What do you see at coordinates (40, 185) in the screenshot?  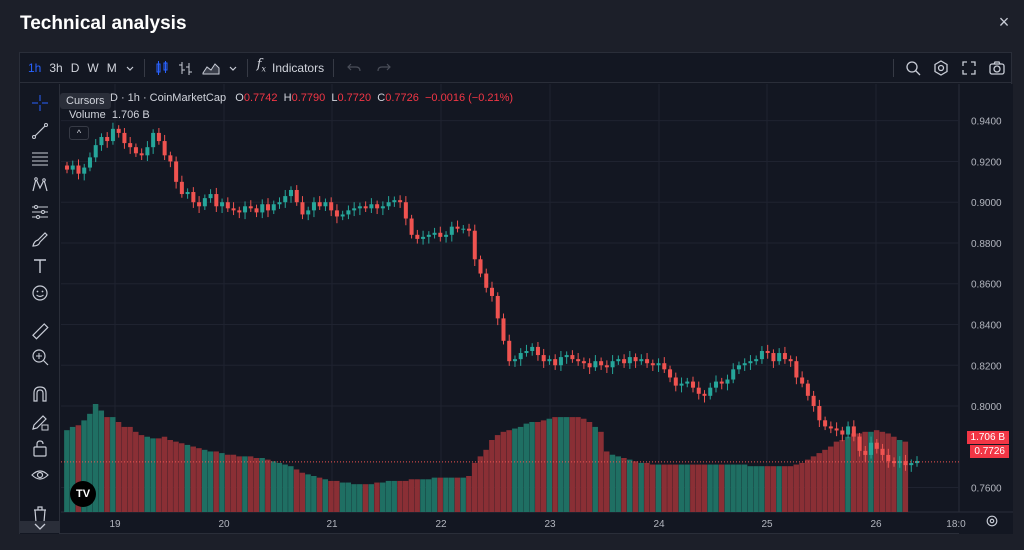 I see `pattern-icon` at bounding box center [40, 185].